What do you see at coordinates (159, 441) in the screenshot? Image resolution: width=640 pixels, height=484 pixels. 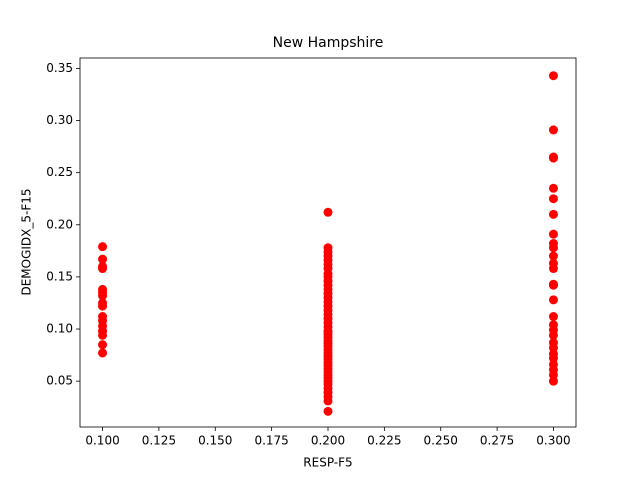 I see `x-tick-label: 0.125` at bounding box center [159, 441].